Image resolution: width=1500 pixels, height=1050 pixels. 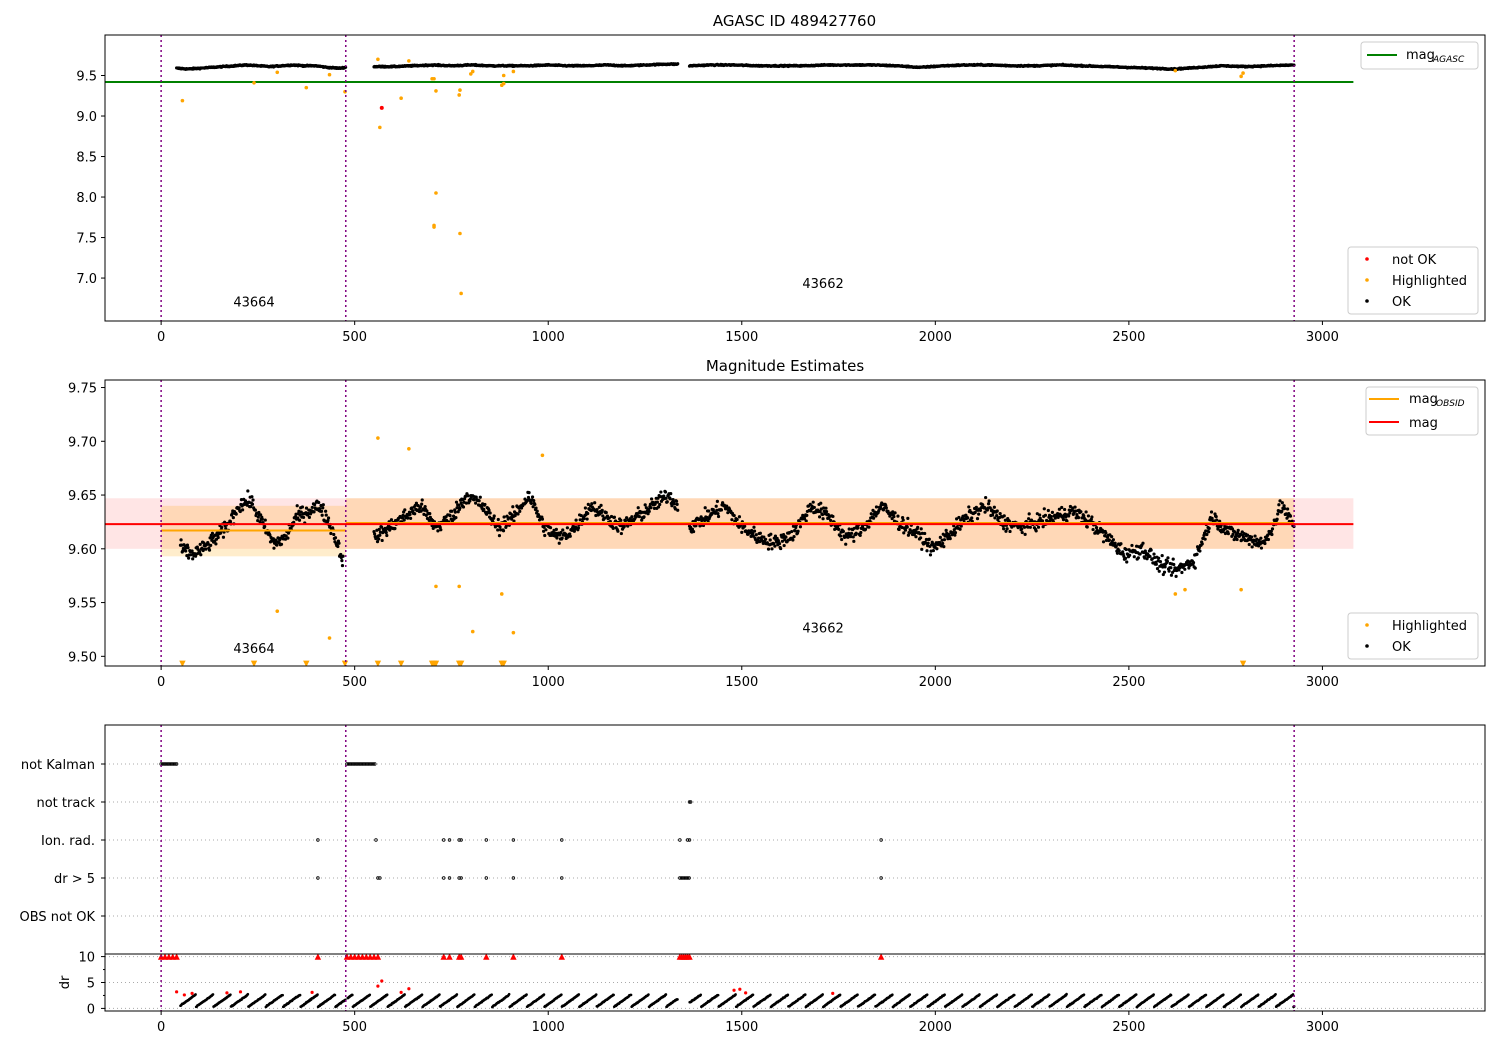 What do you see at coordinates (82, 550) in the screenshot?
I see `y-tick-label: 9.60` at bounding box center [82, 550].